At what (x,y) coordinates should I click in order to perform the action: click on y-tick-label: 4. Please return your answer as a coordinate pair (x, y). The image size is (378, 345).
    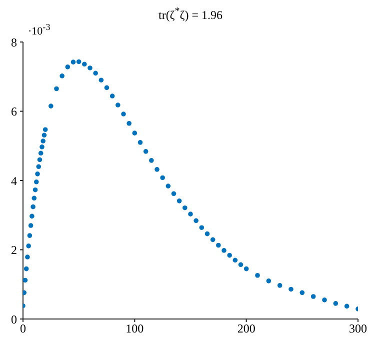
    Looking at the image, I should click on (14, 181).